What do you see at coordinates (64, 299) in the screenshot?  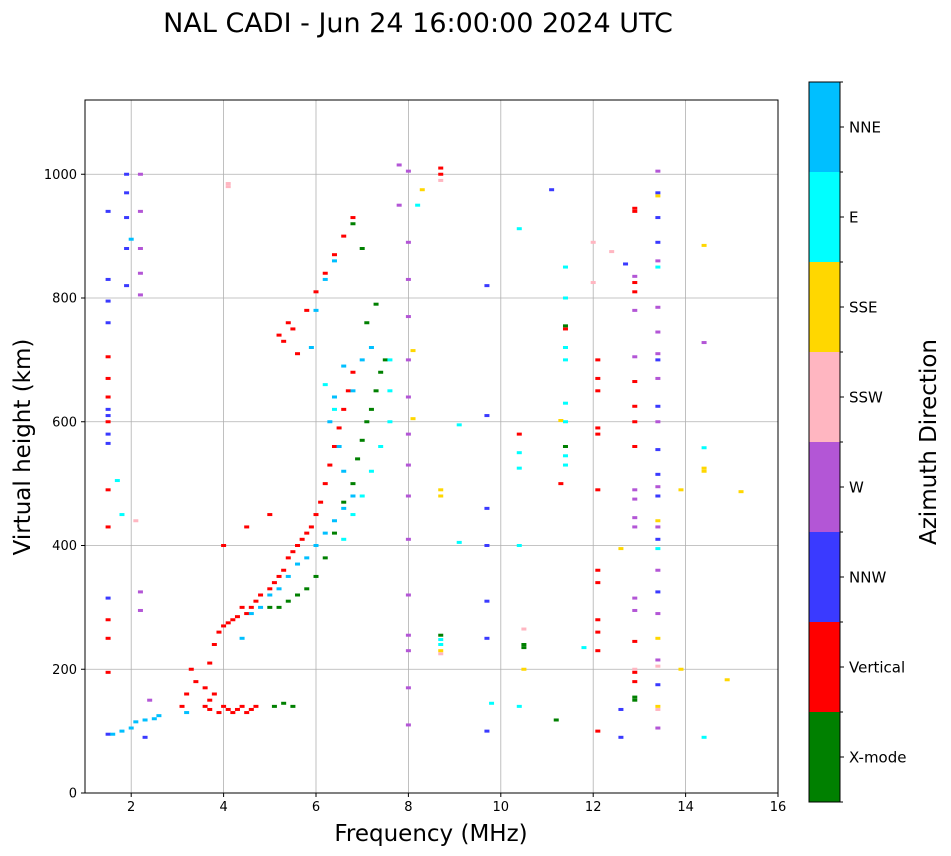 I see `y-tick-label: 800` at bounding box center [64, 299].